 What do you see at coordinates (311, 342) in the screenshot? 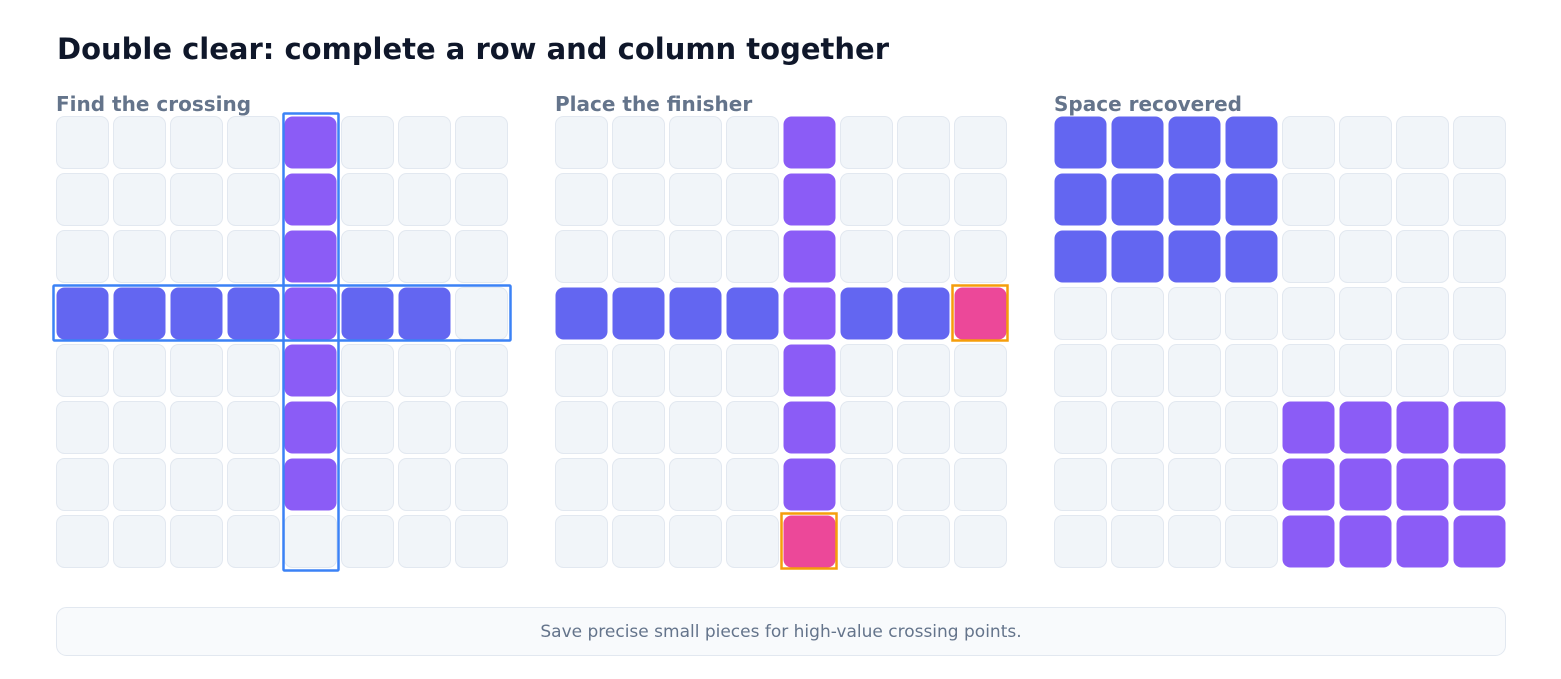
I see `column-highlight` at bounding box center [311, 342].